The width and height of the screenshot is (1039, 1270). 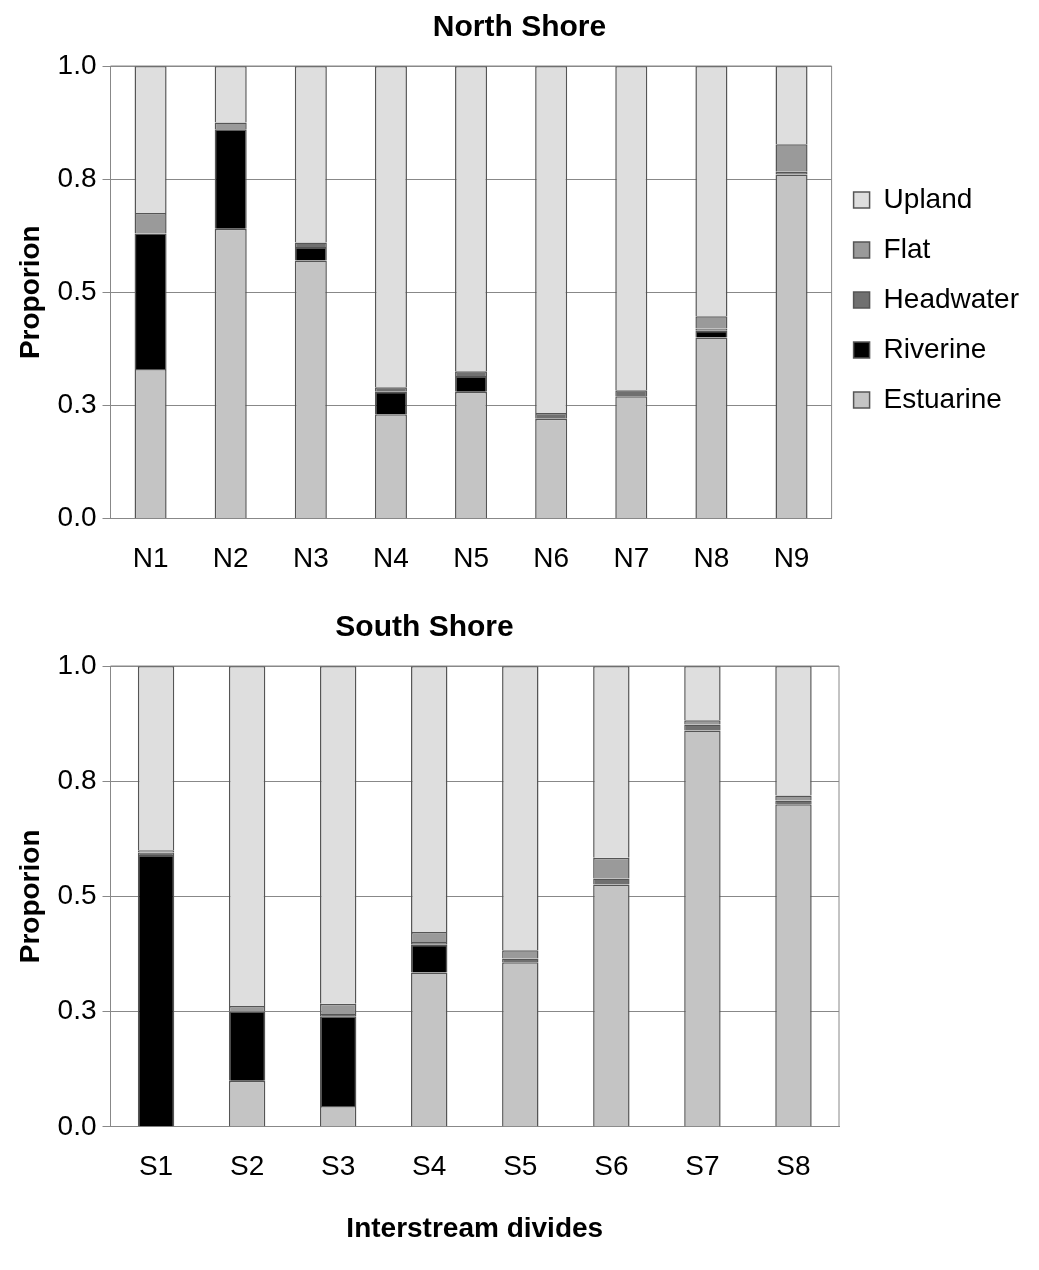 I want to click on x-tick-label: N8, so click(x=711, y=557).